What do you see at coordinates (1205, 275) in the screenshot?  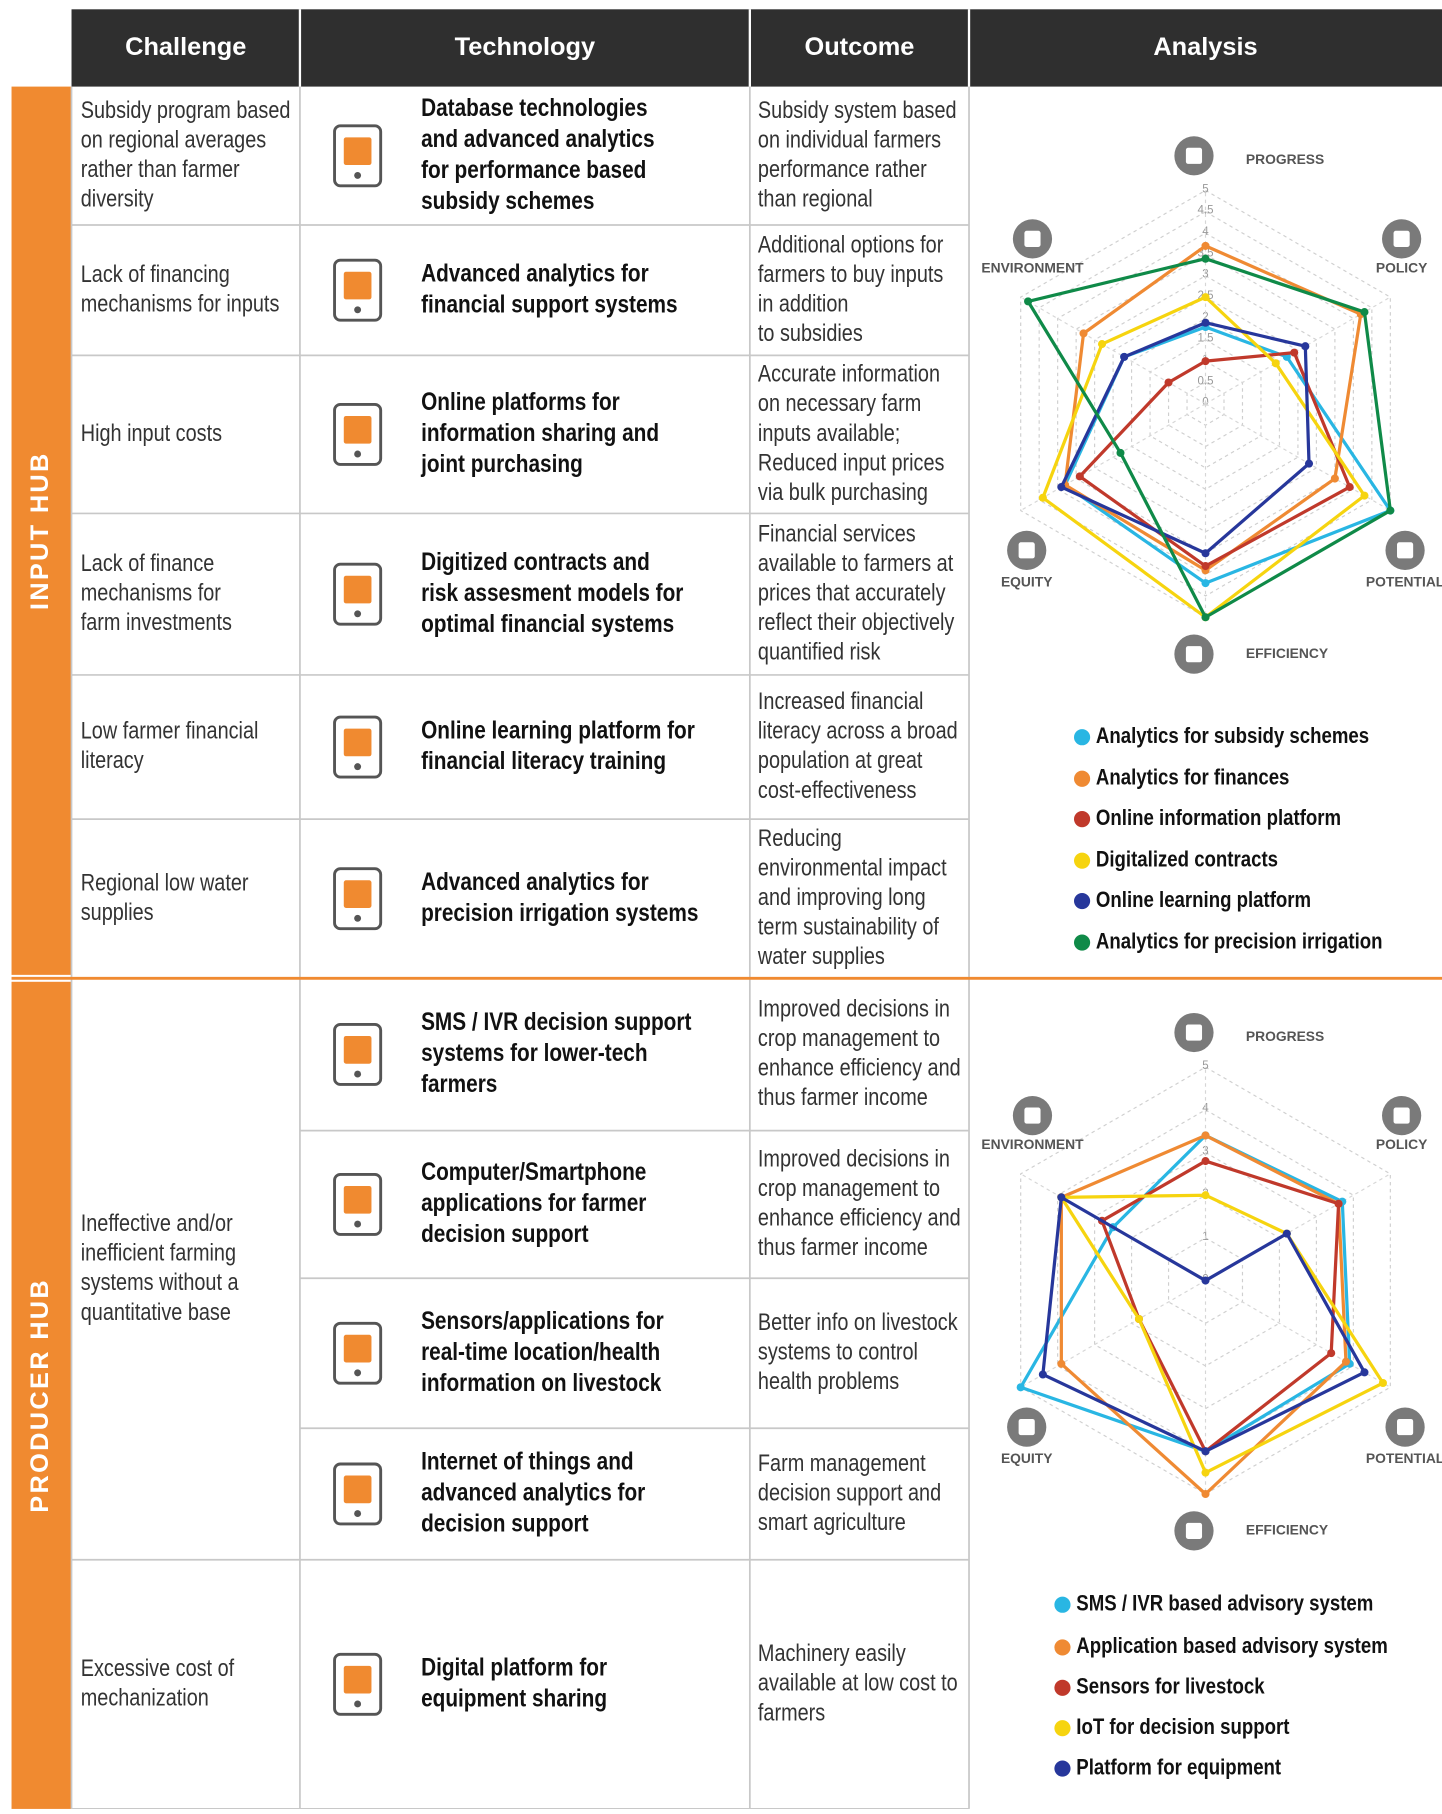 I see `r-tick-label: 3` at bounding box center [1205, 275].